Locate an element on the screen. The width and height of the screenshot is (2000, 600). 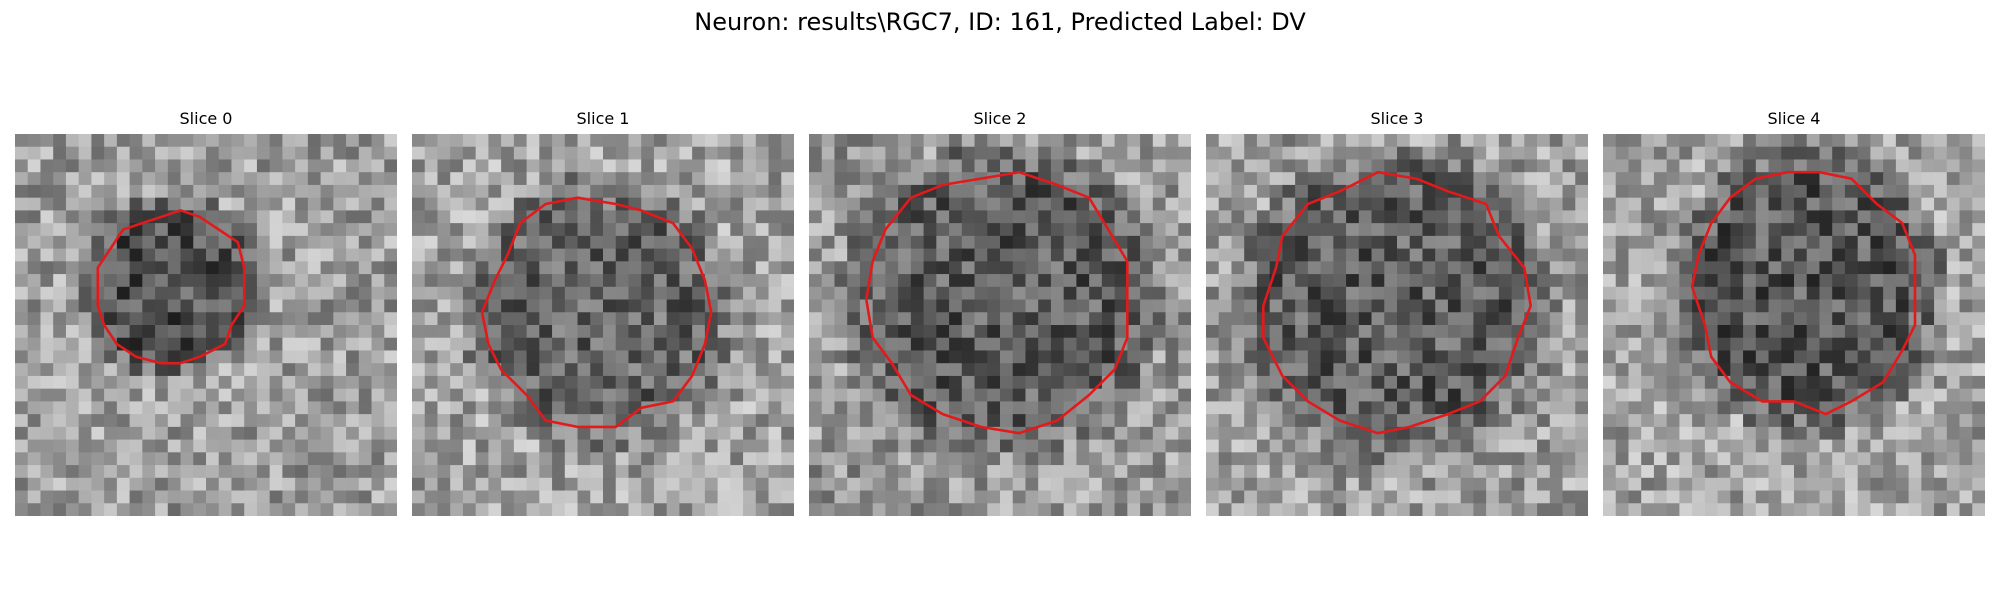
slice-title: Slice 3 is located at coordinates (1397, 118).